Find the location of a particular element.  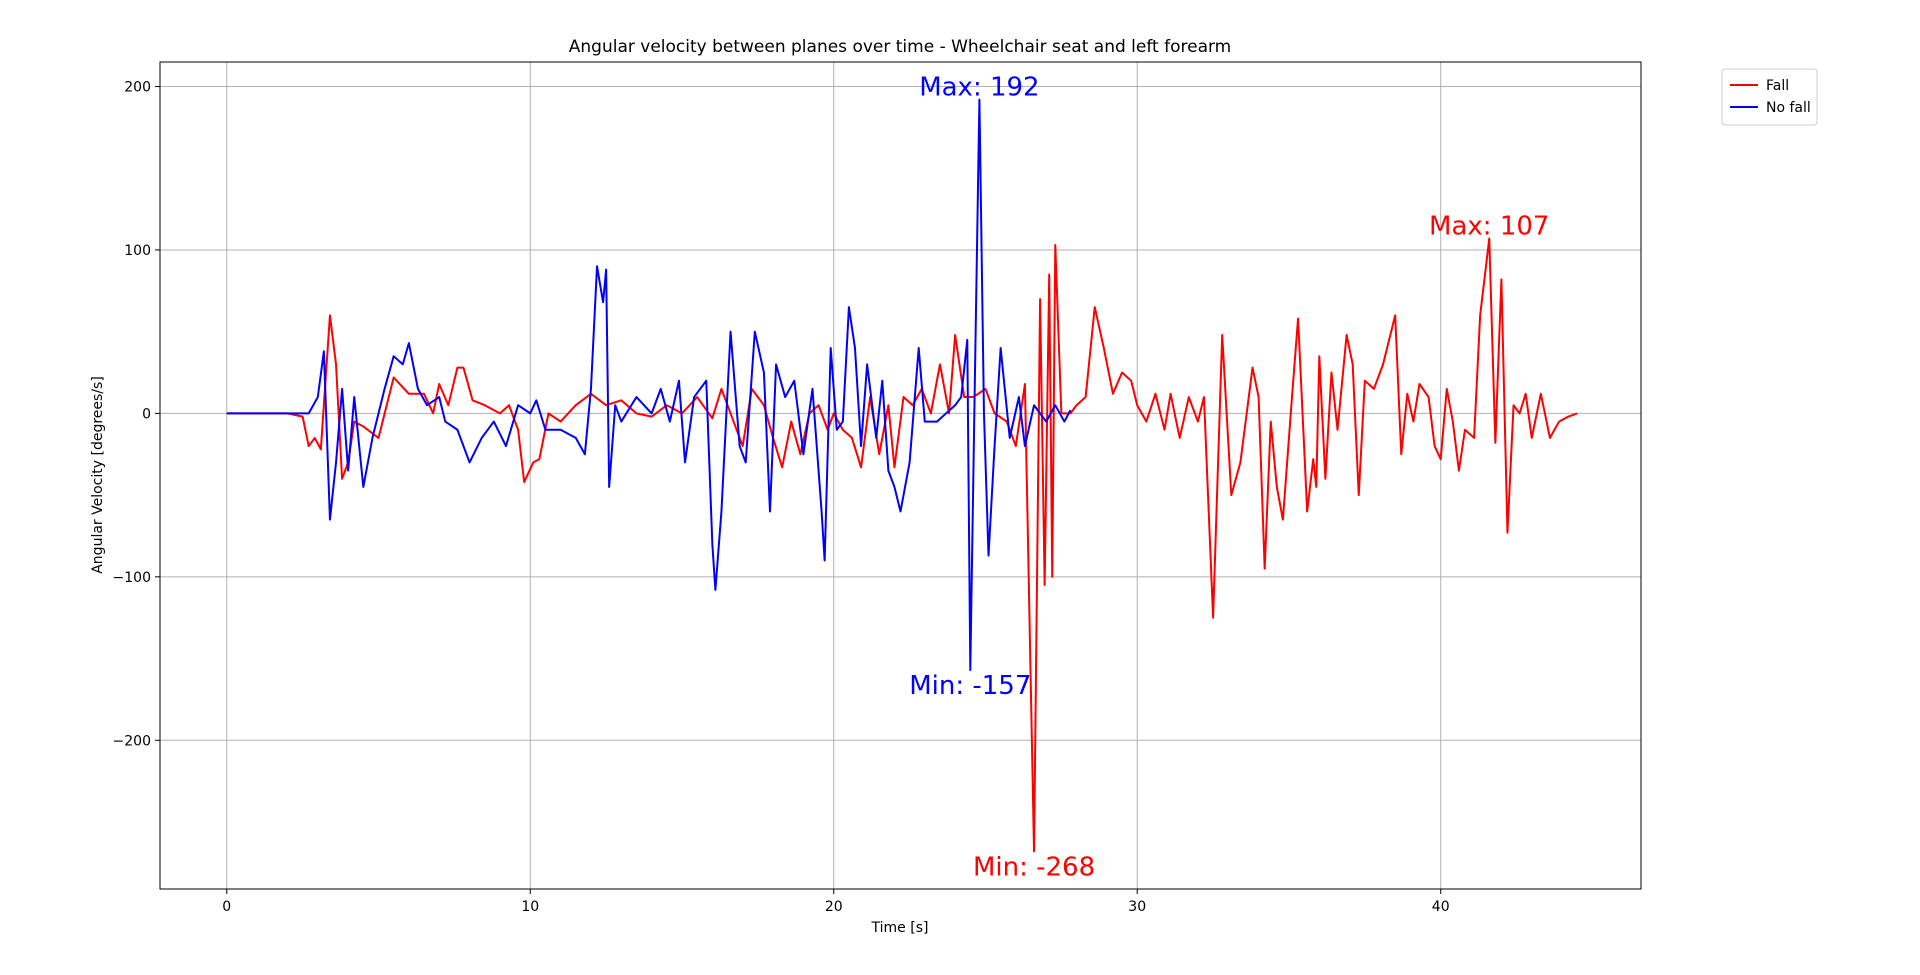

legend-box is located at coordinates (1769, 97).